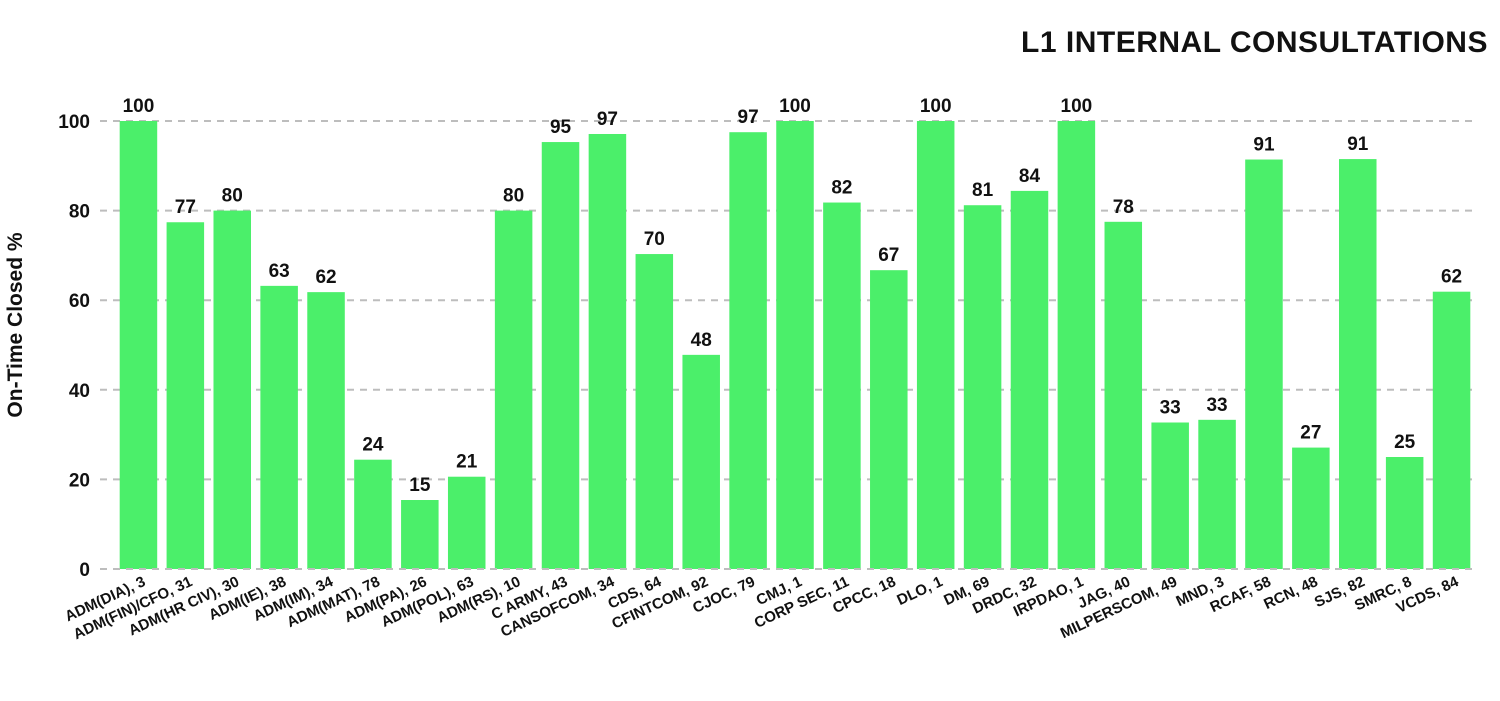 This screenshot has height=701, width=1500. Describe the element at coordinates (1123, 207) in the screenshot. I see `data-label: 78` at that location.